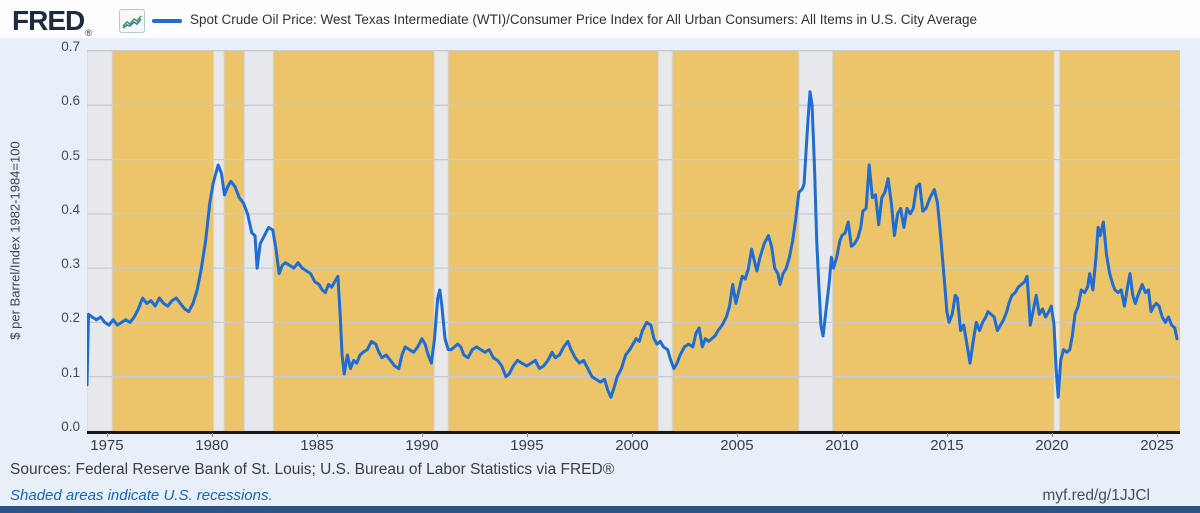 The height and width of the screenshot is (513, 1200). What do you see at coordinates (947, 445) in the screenshot?
I see `x-tick-label: 2015` at bounding box center [947, 445].